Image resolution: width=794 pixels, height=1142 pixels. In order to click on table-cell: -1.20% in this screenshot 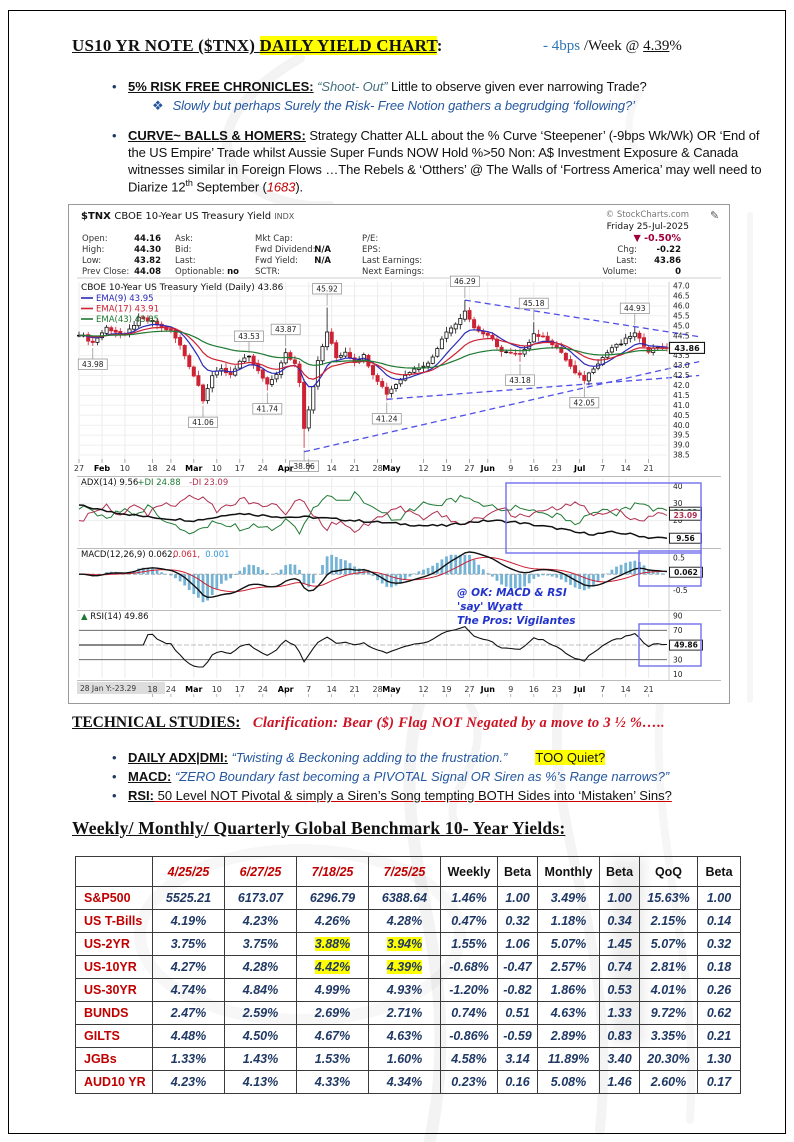, I will do `click(469, 990)`.